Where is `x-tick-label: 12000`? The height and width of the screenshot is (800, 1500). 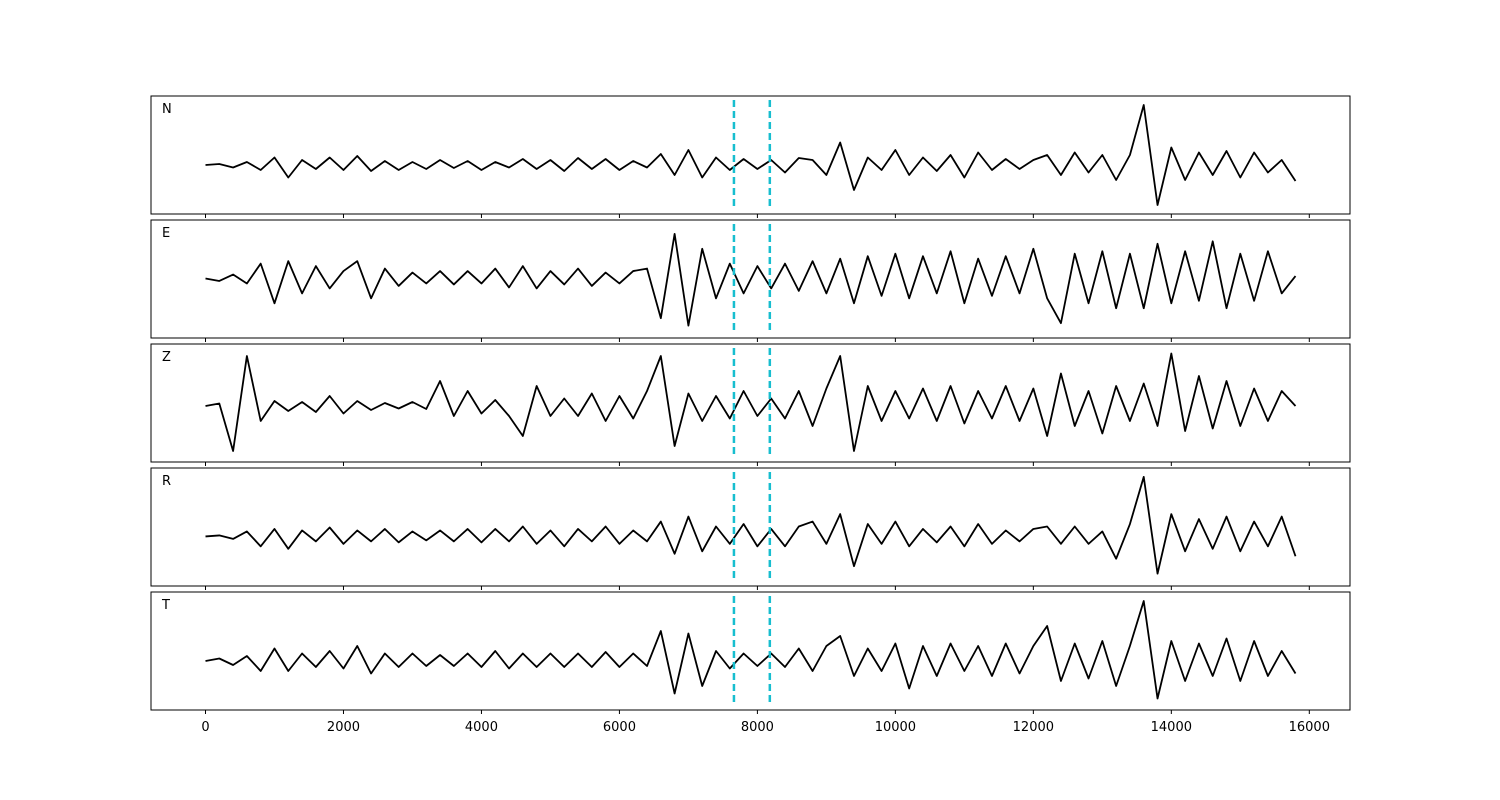 x-tick-label: 12000 is located at coordinates (1033, 727).